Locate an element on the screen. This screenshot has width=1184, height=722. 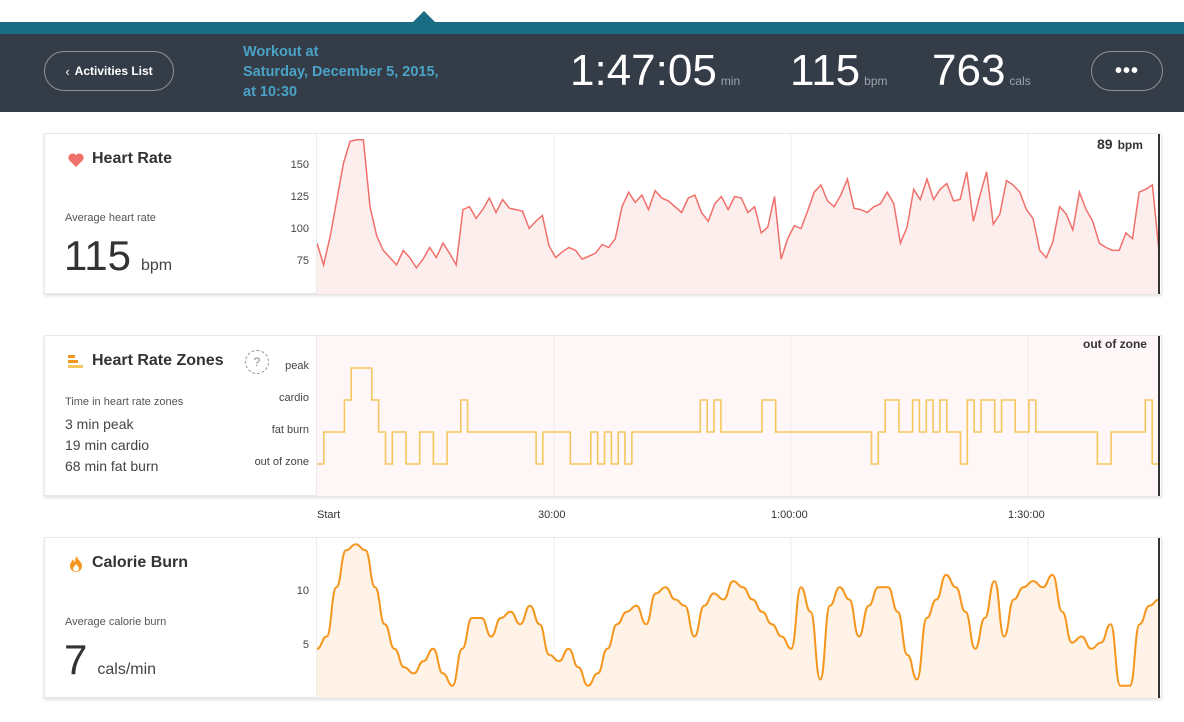
more-icon: ••• is located at coordinates (1126, 70).